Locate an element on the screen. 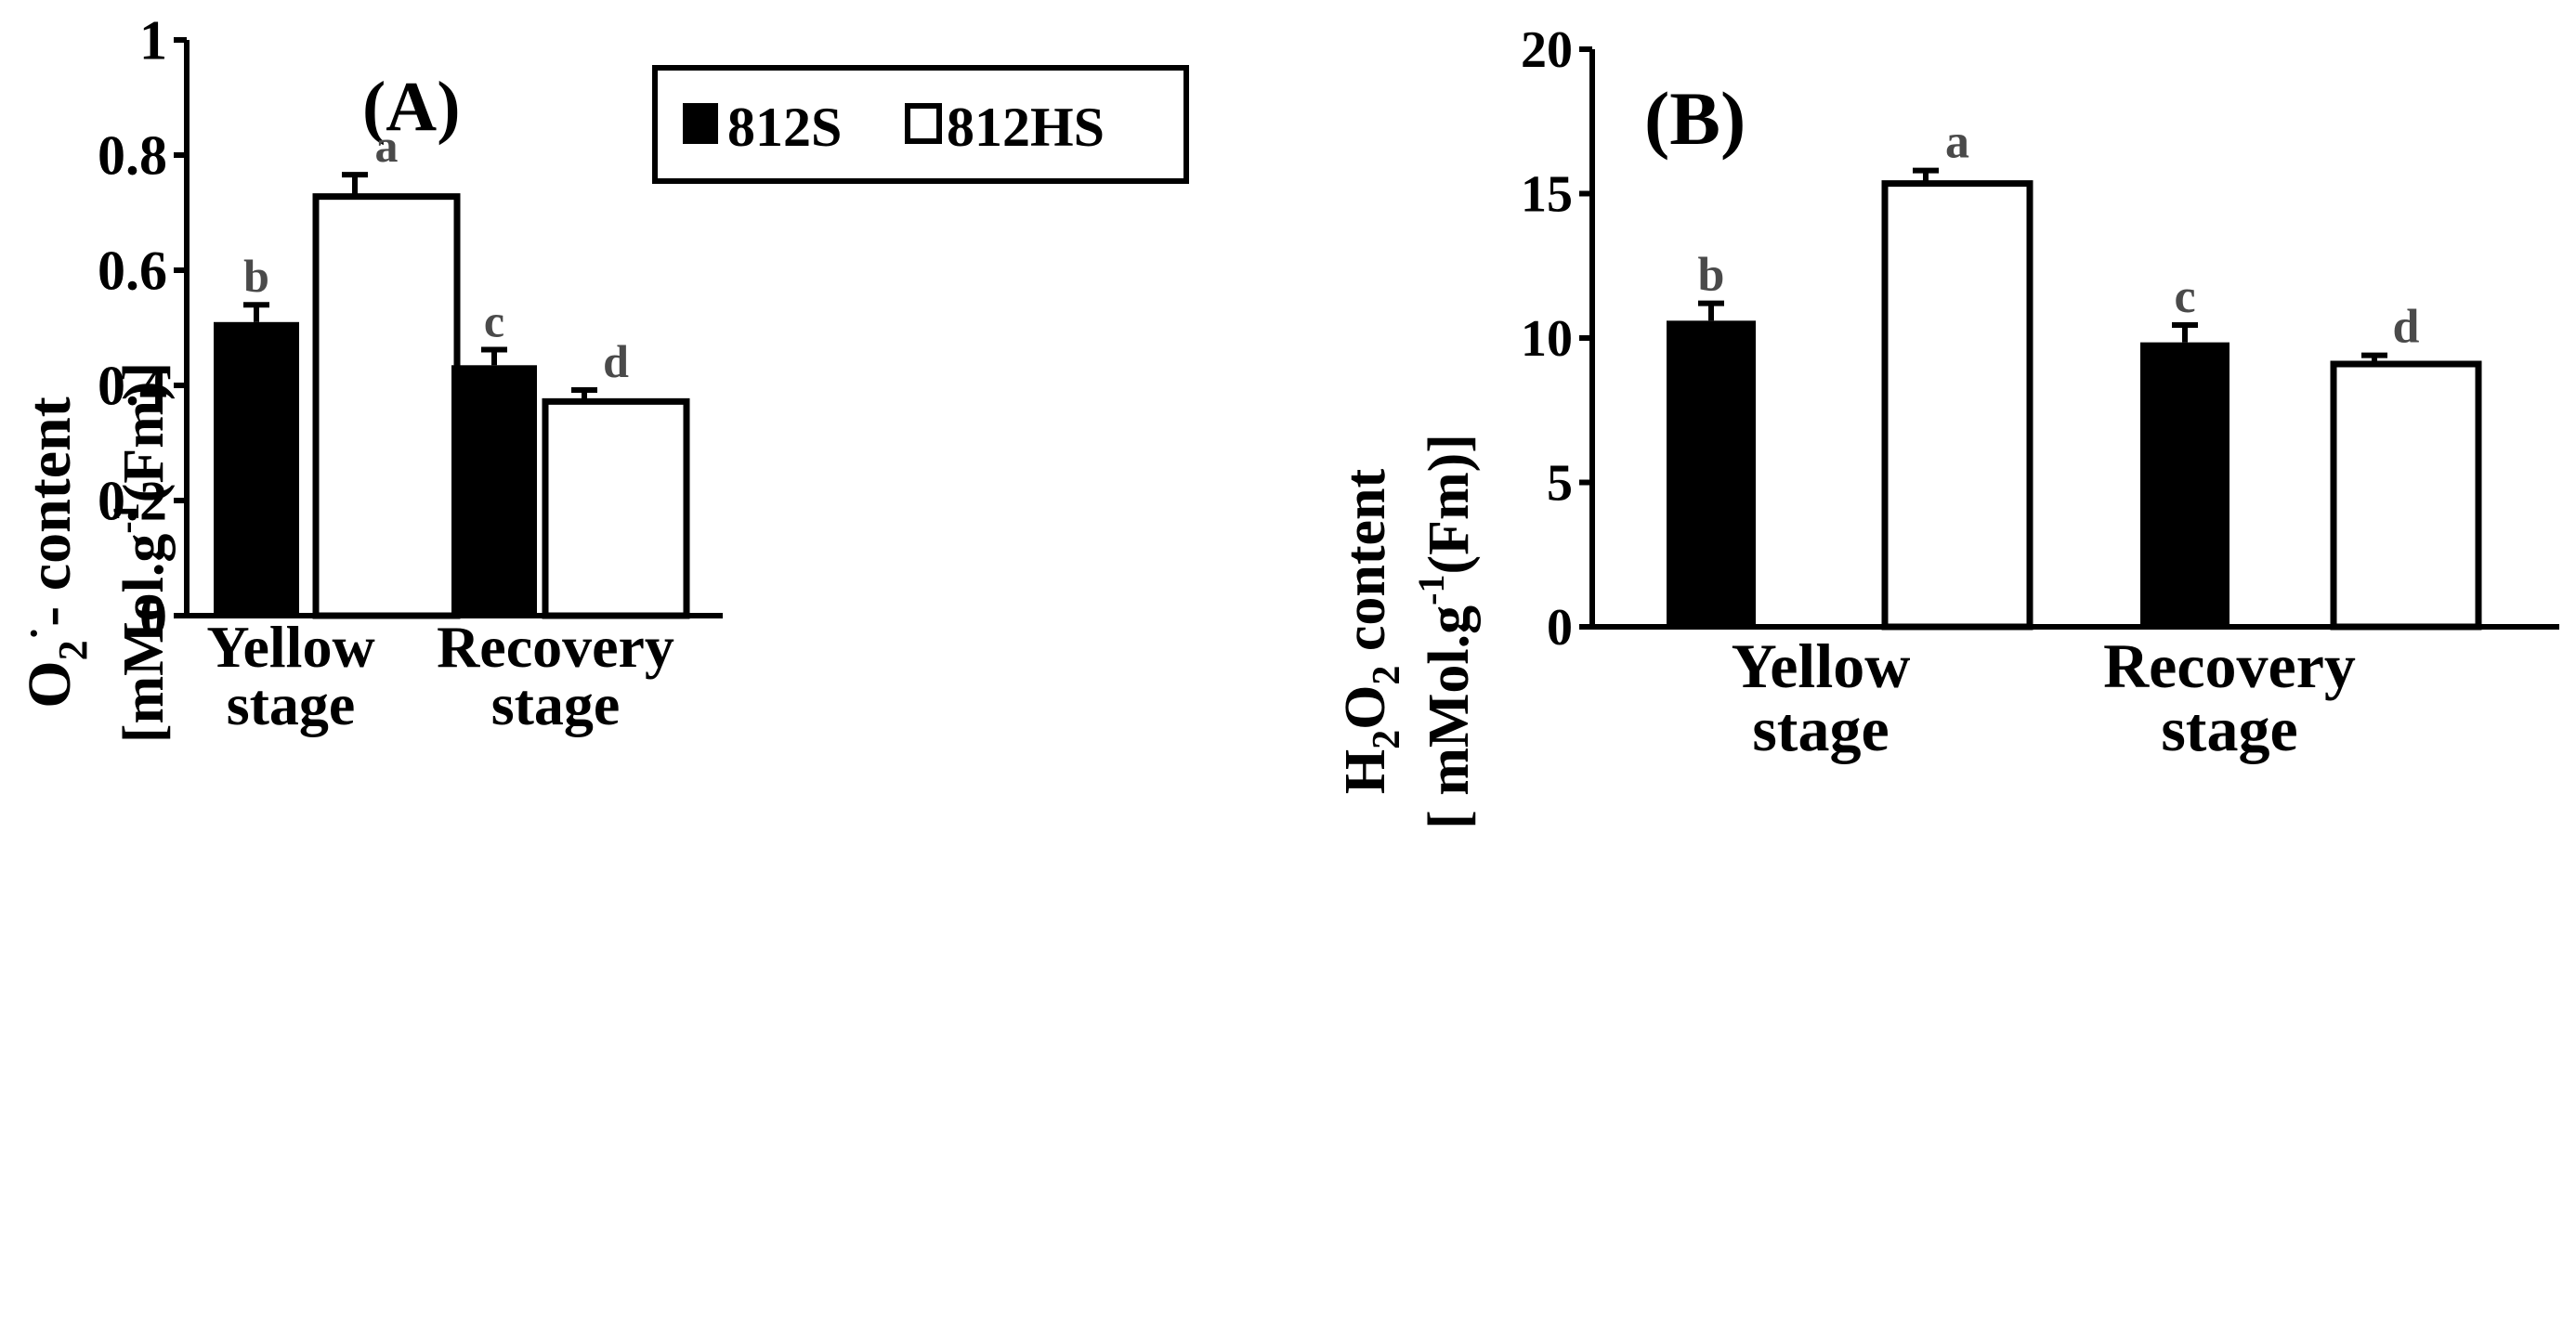 The height and width of the screenshot is (1327, 2576). y-axis-label-a: O2·- content [mMol.g-1(Fm)] is located at coordinates (93, 552).